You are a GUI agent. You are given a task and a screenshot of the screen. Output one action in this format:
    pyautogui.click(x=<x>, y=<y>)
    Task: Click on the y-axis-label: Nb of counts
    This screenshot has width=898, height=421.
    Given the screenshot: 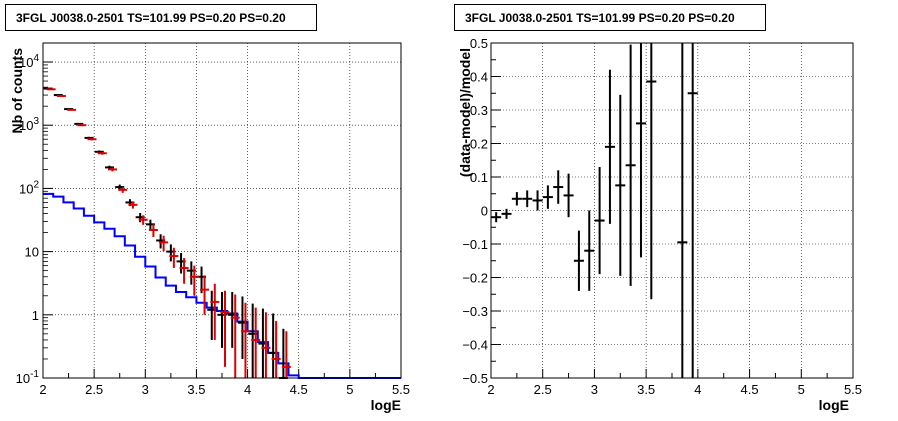 What is the action you would take?
    pyautogui.click(x=17, y=91)
    